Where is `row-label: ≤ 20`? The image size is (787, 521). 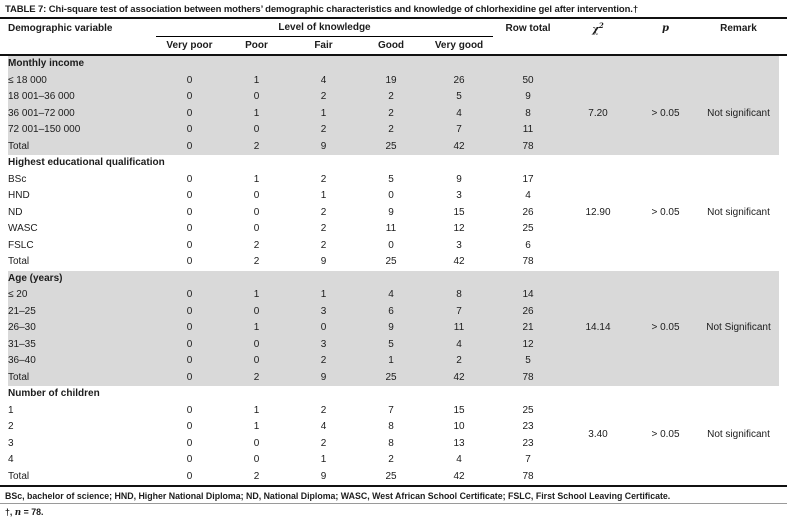
row-label: ≤ 20 is located at coordinates (18, 294).